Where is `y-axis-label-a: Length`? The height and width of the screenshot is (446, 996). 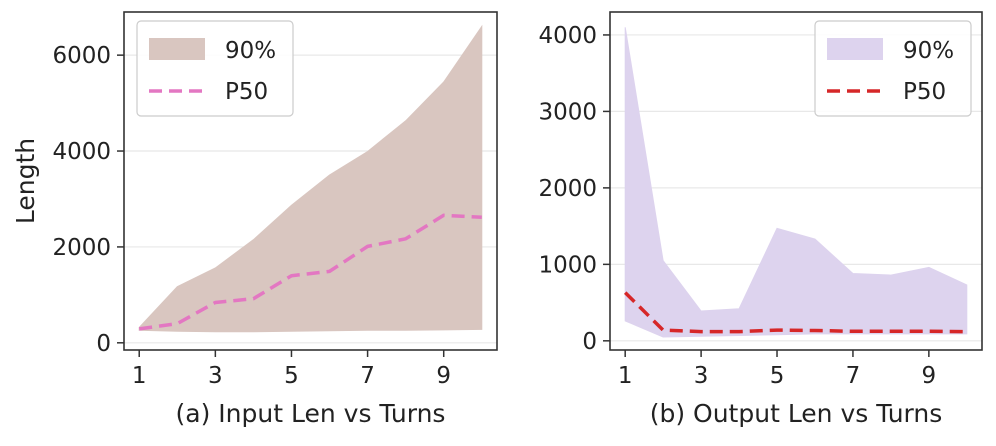
y-axis-label-a: Length is located at coordinates (25, 181).